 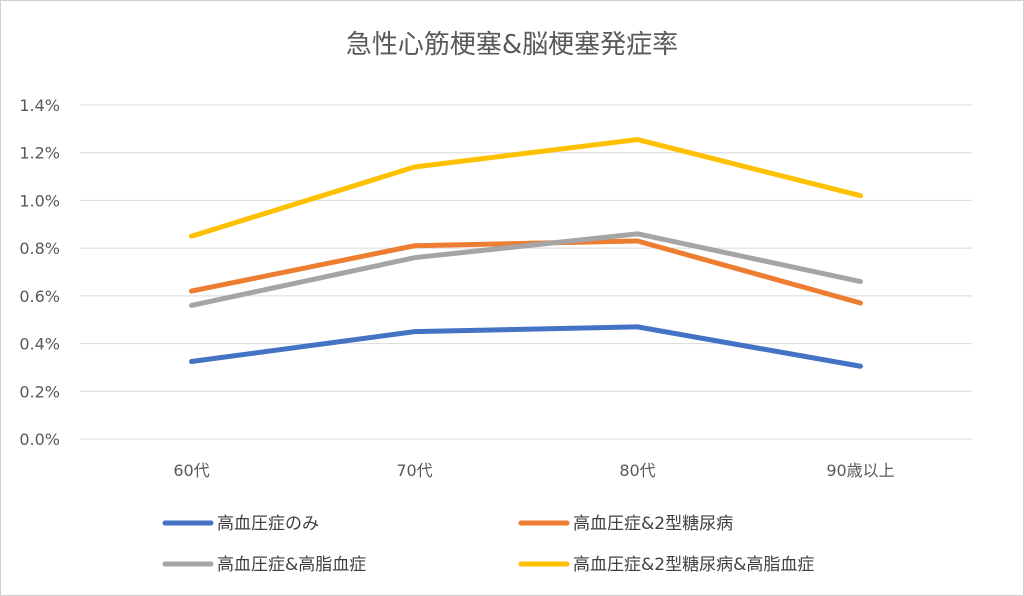 I want to click on y-tick-label: 1.0%, so click(x=39, y=200).